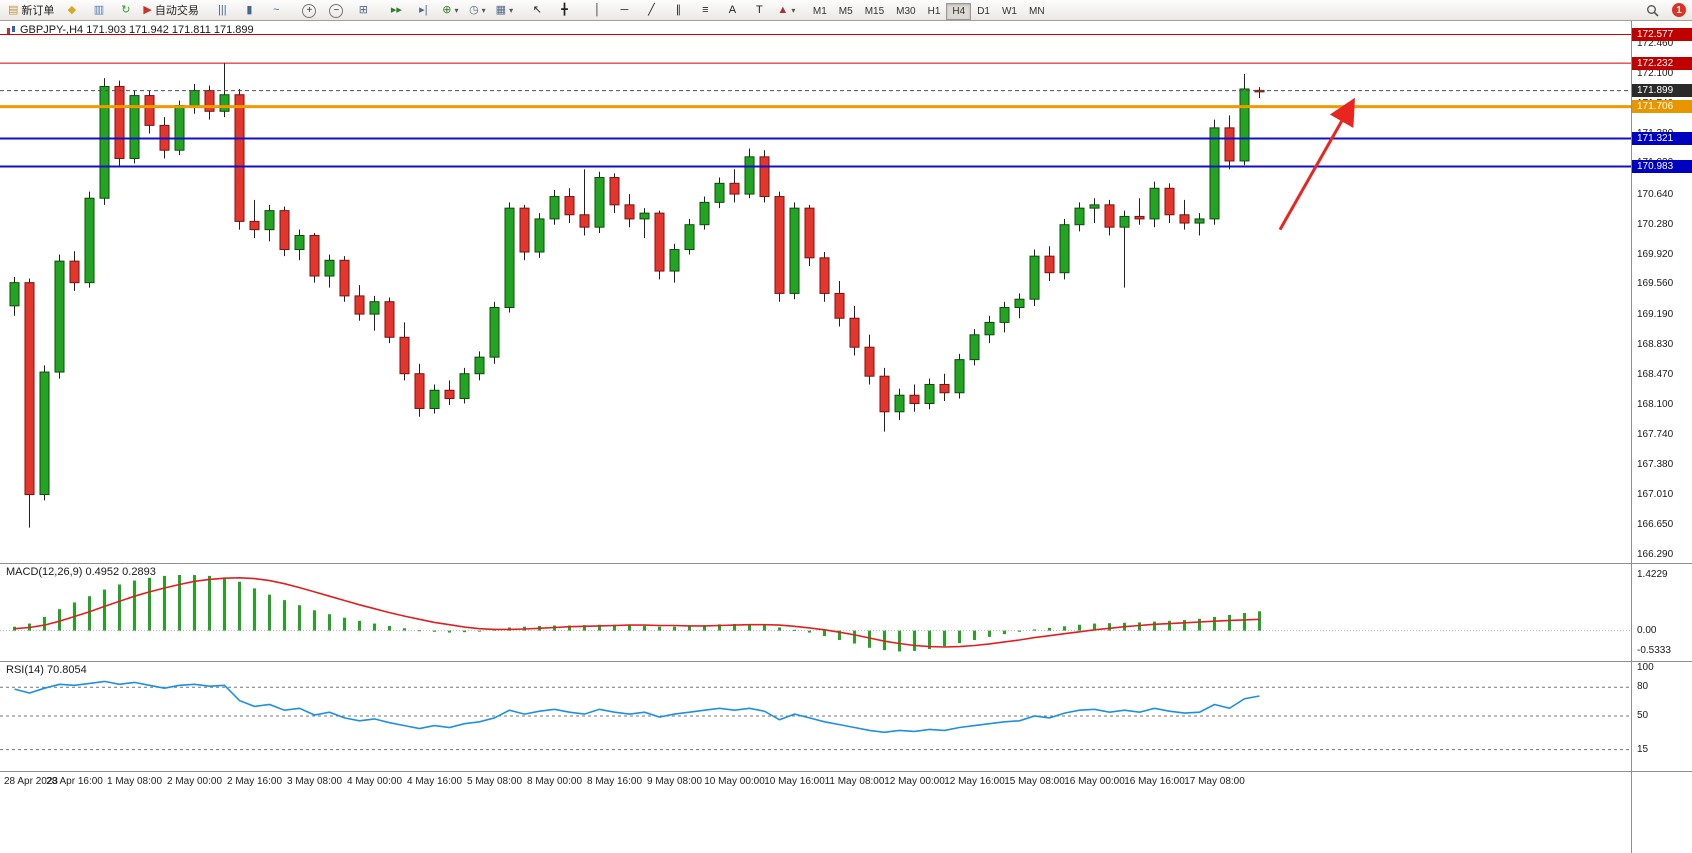 The height and width of the screenshot is (853, 1692). Describe the element at coordinates (363, 10) in the screenshot. I see `tile-windows-button: ⊞` at that location.